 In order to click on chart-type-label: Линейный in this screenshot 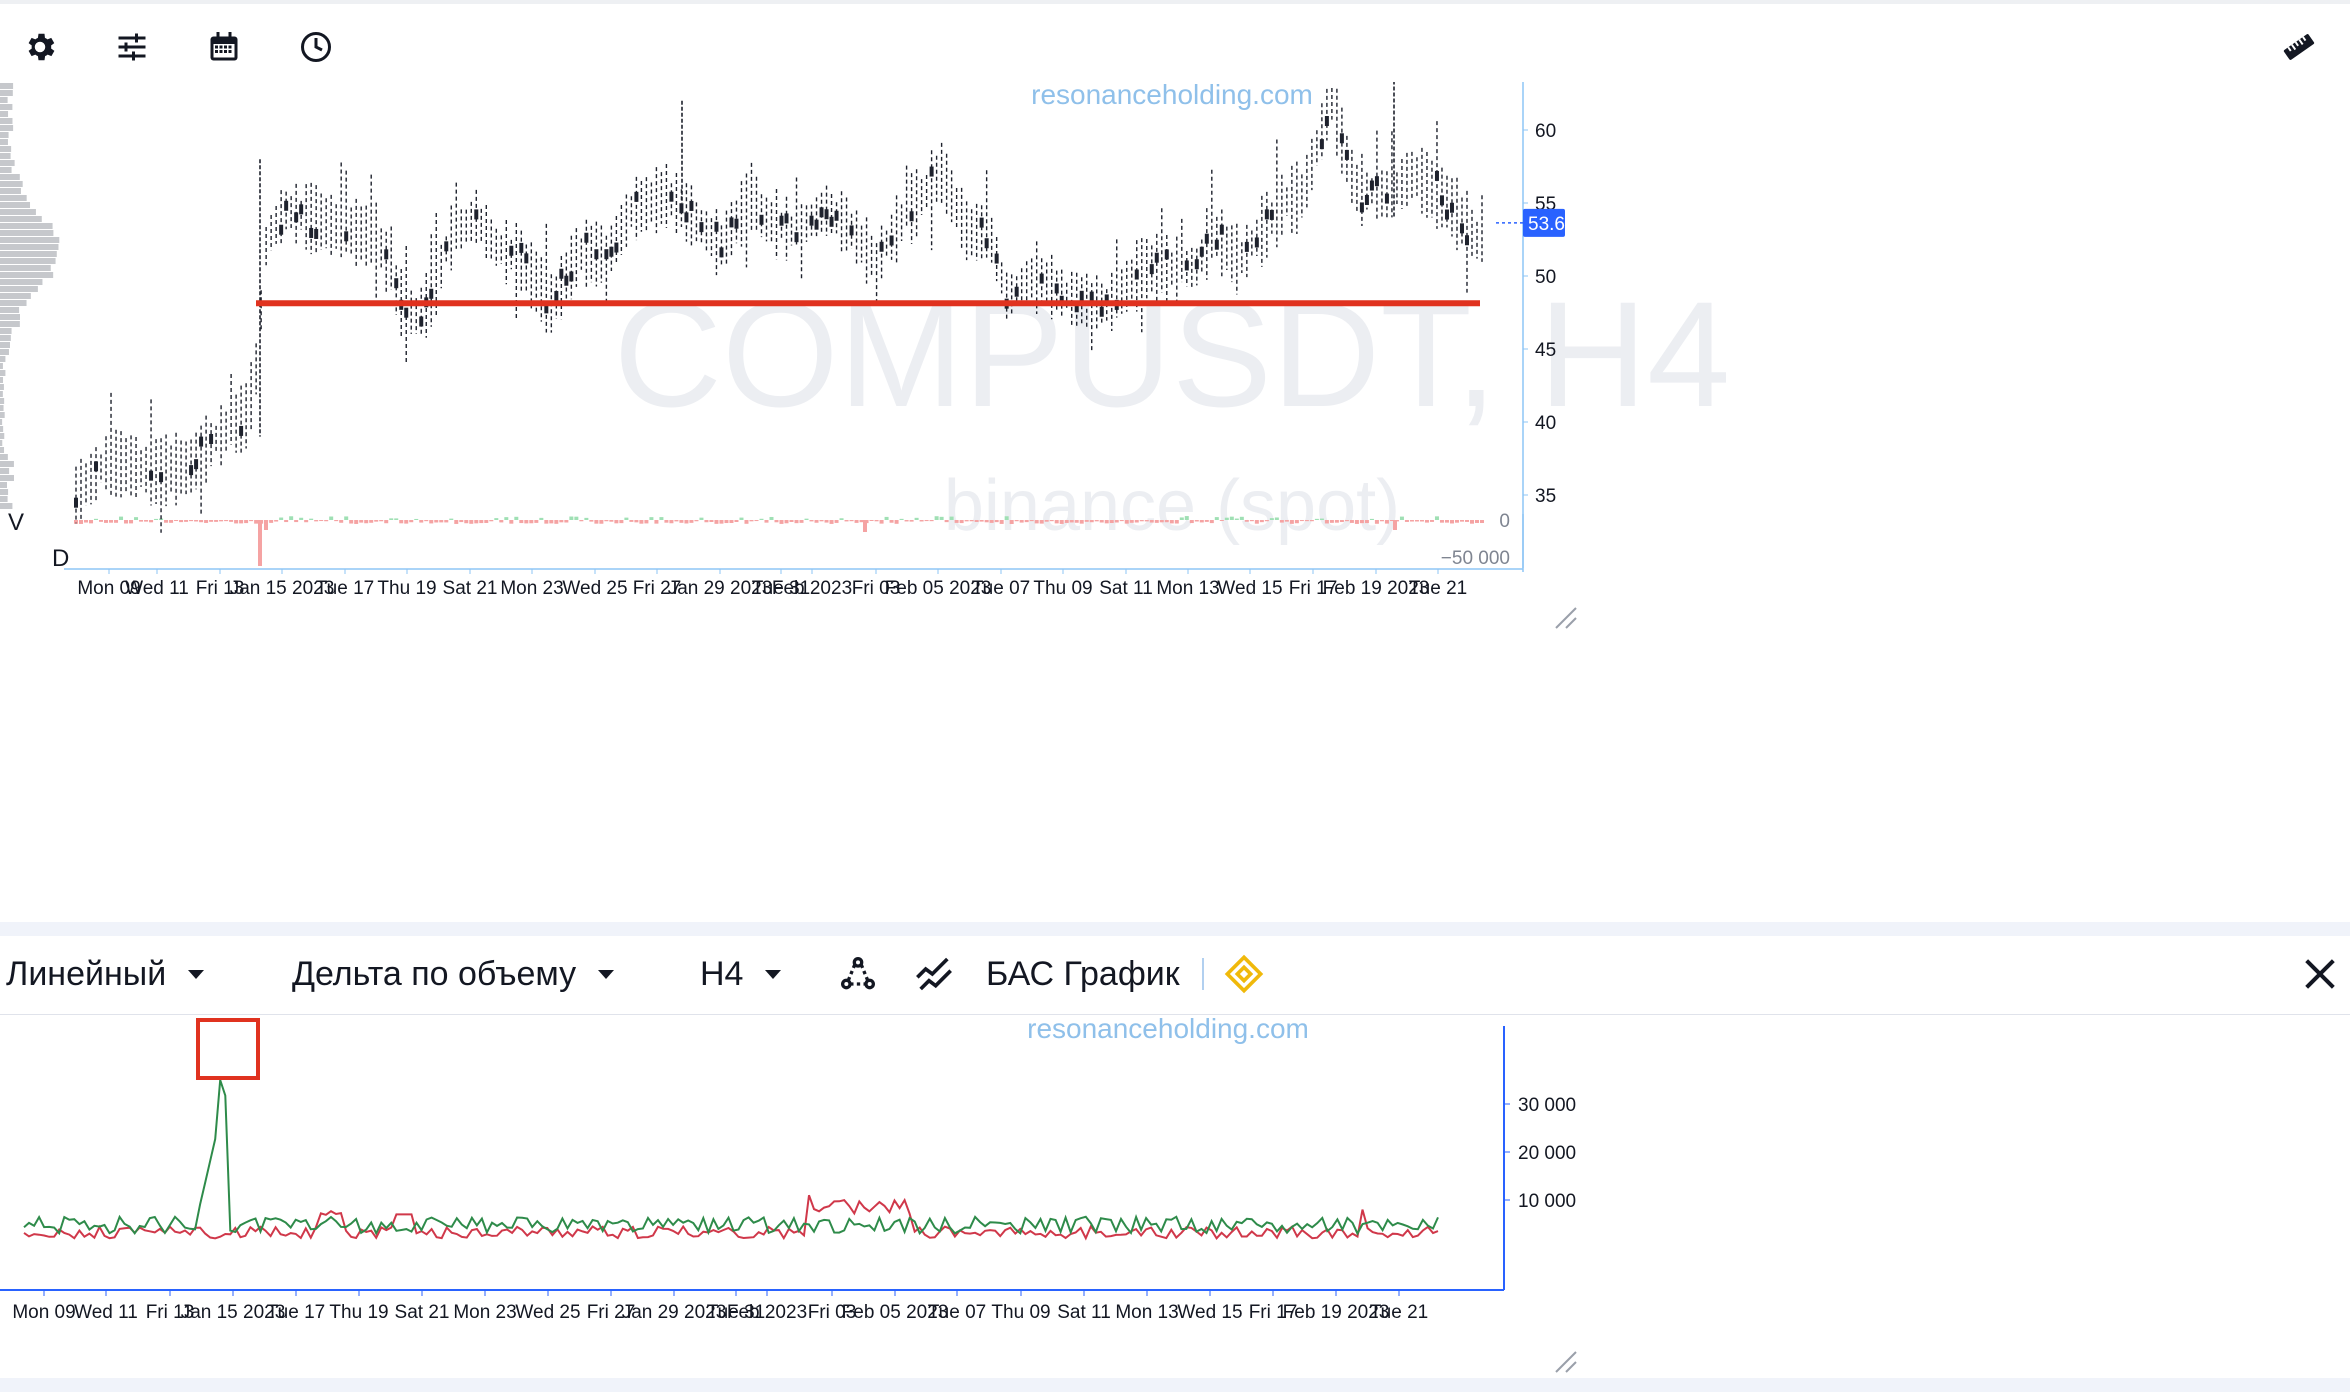, I will do `click(86, 973)`.